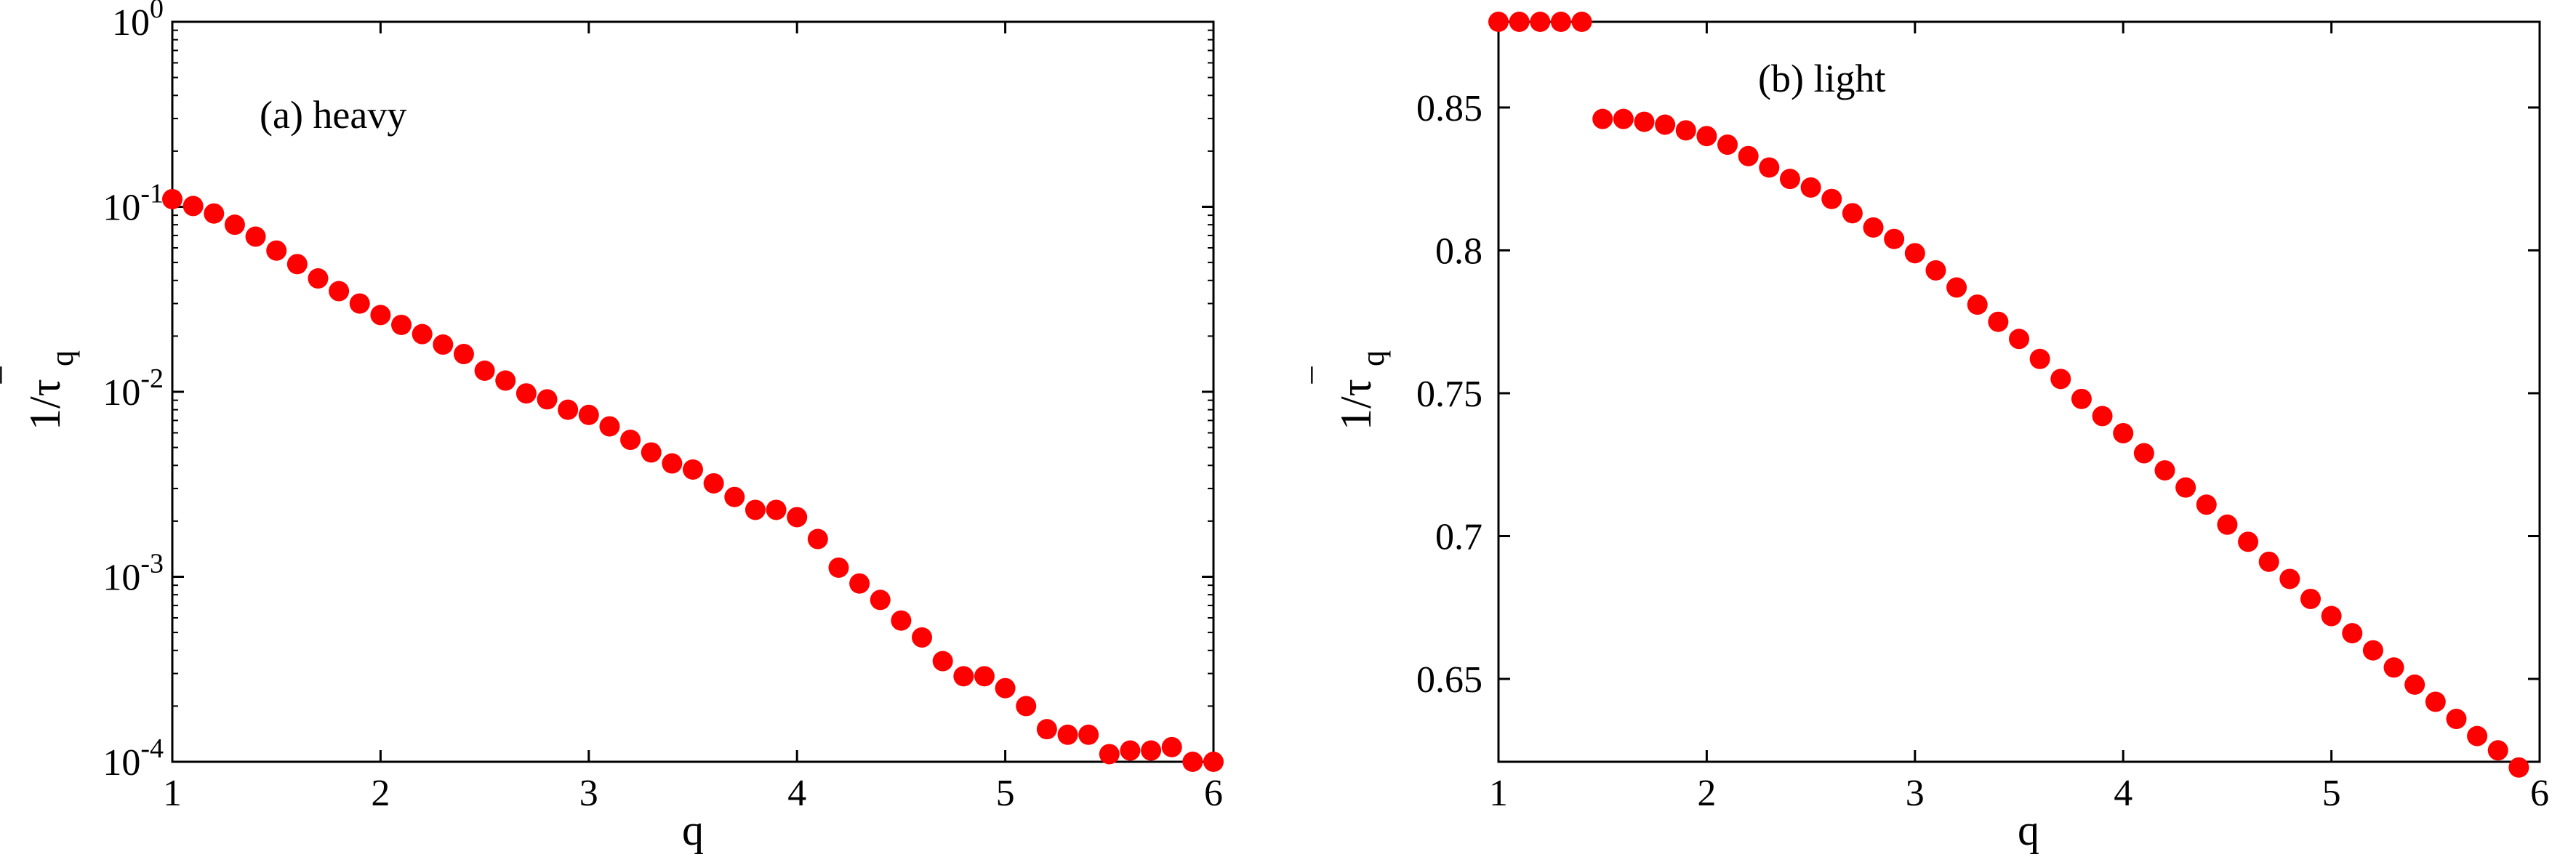 This screenshot has width=2576, height=857. I want to click on x-tick-label: 2, so click(1706, 794).